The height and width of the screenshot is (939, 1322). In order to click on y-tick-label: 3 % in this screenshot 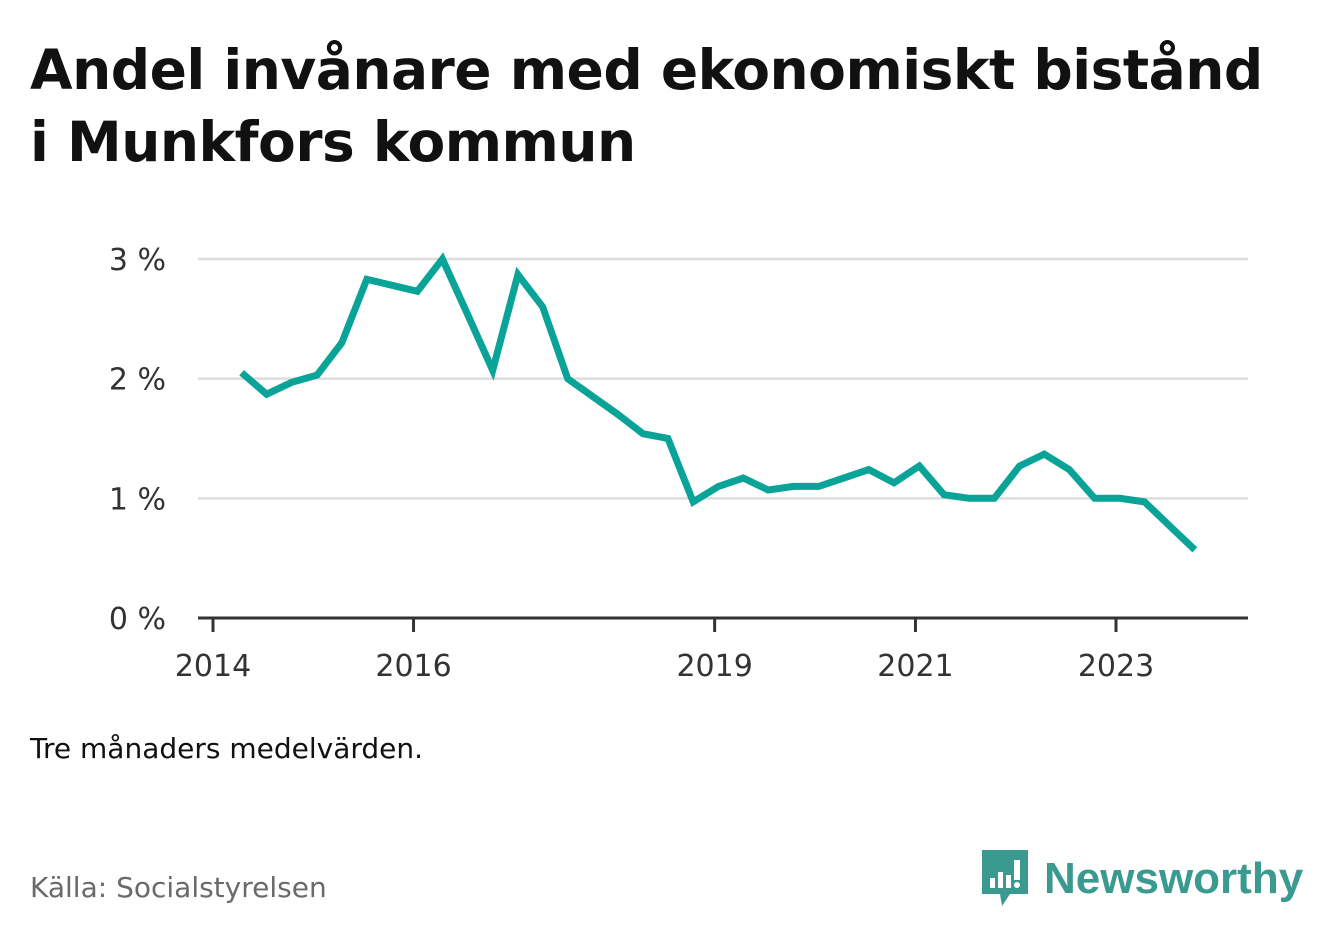, I will do `click(137, 260)`.